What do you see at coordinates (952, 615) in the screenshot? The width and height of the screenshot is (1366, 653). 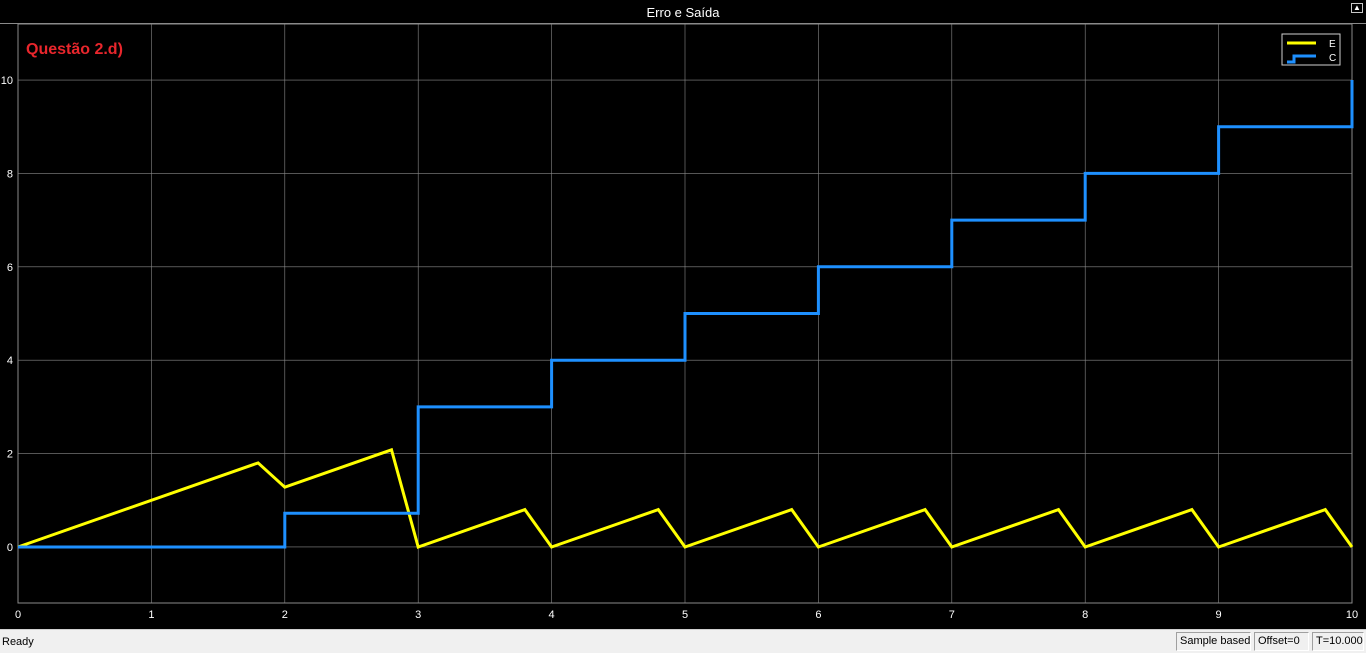 I see `x-tick-label: 7` at bounding box center [952, 615].